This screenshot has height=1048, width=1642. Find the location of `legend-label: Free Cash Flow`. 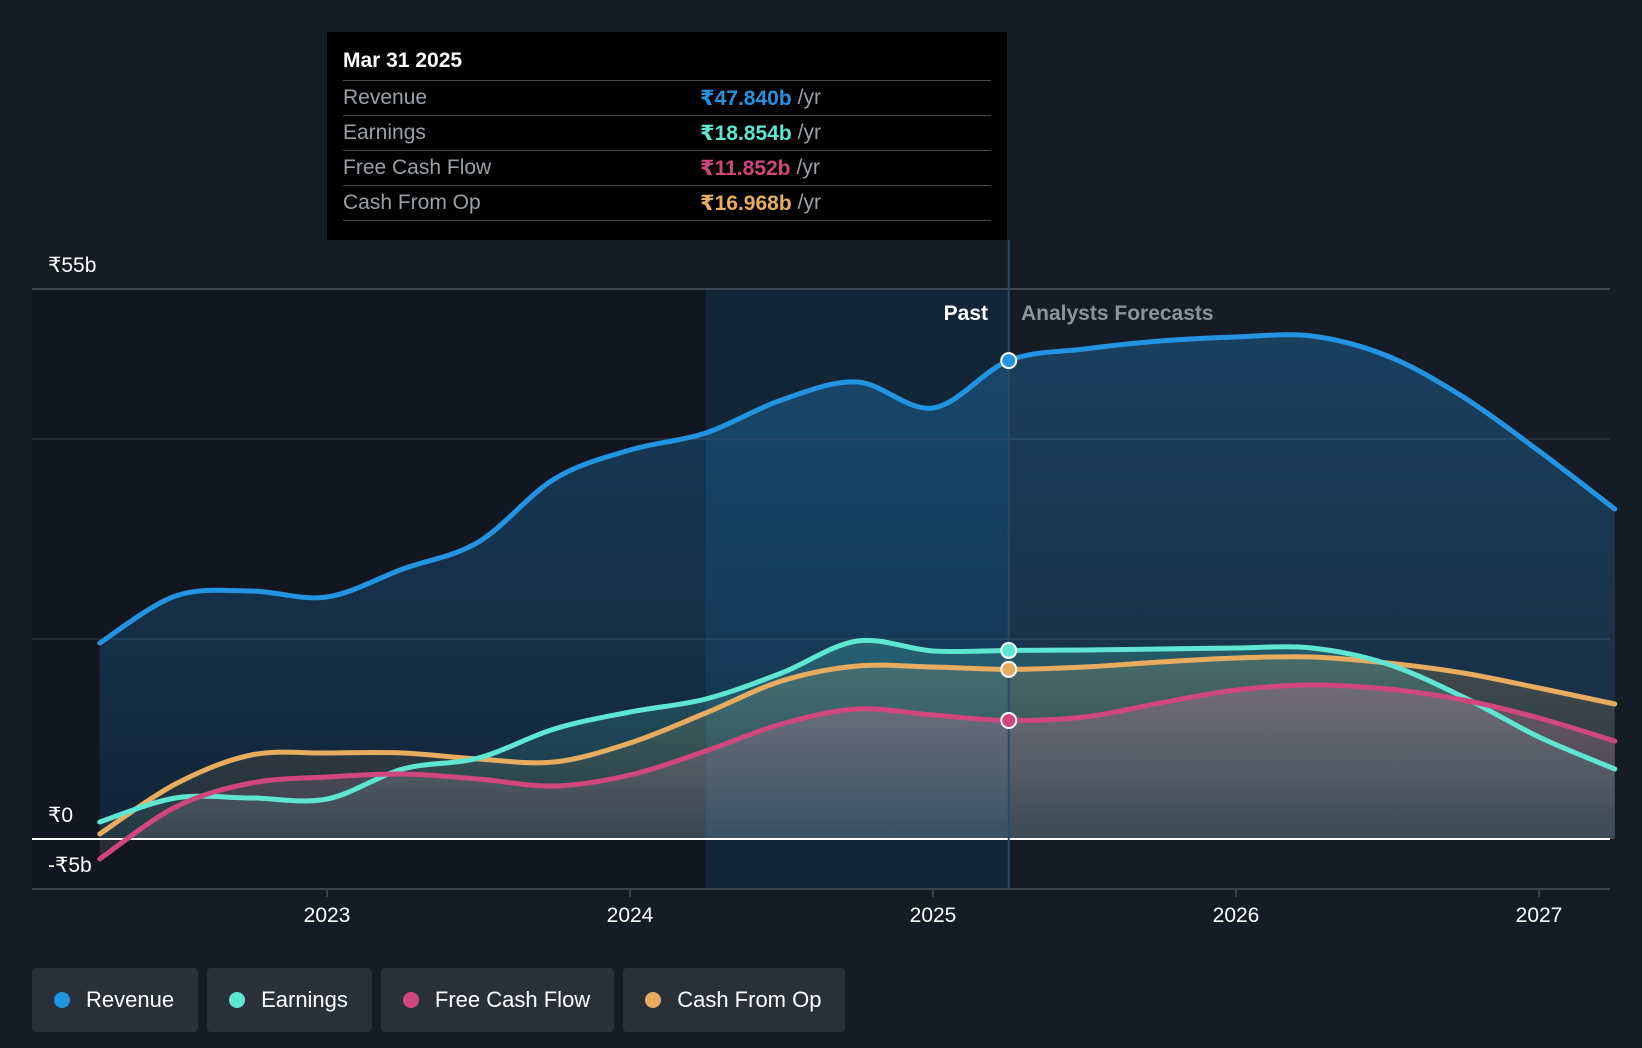

legend-label: Free Cash Flow is located at coordinates (512, 999).